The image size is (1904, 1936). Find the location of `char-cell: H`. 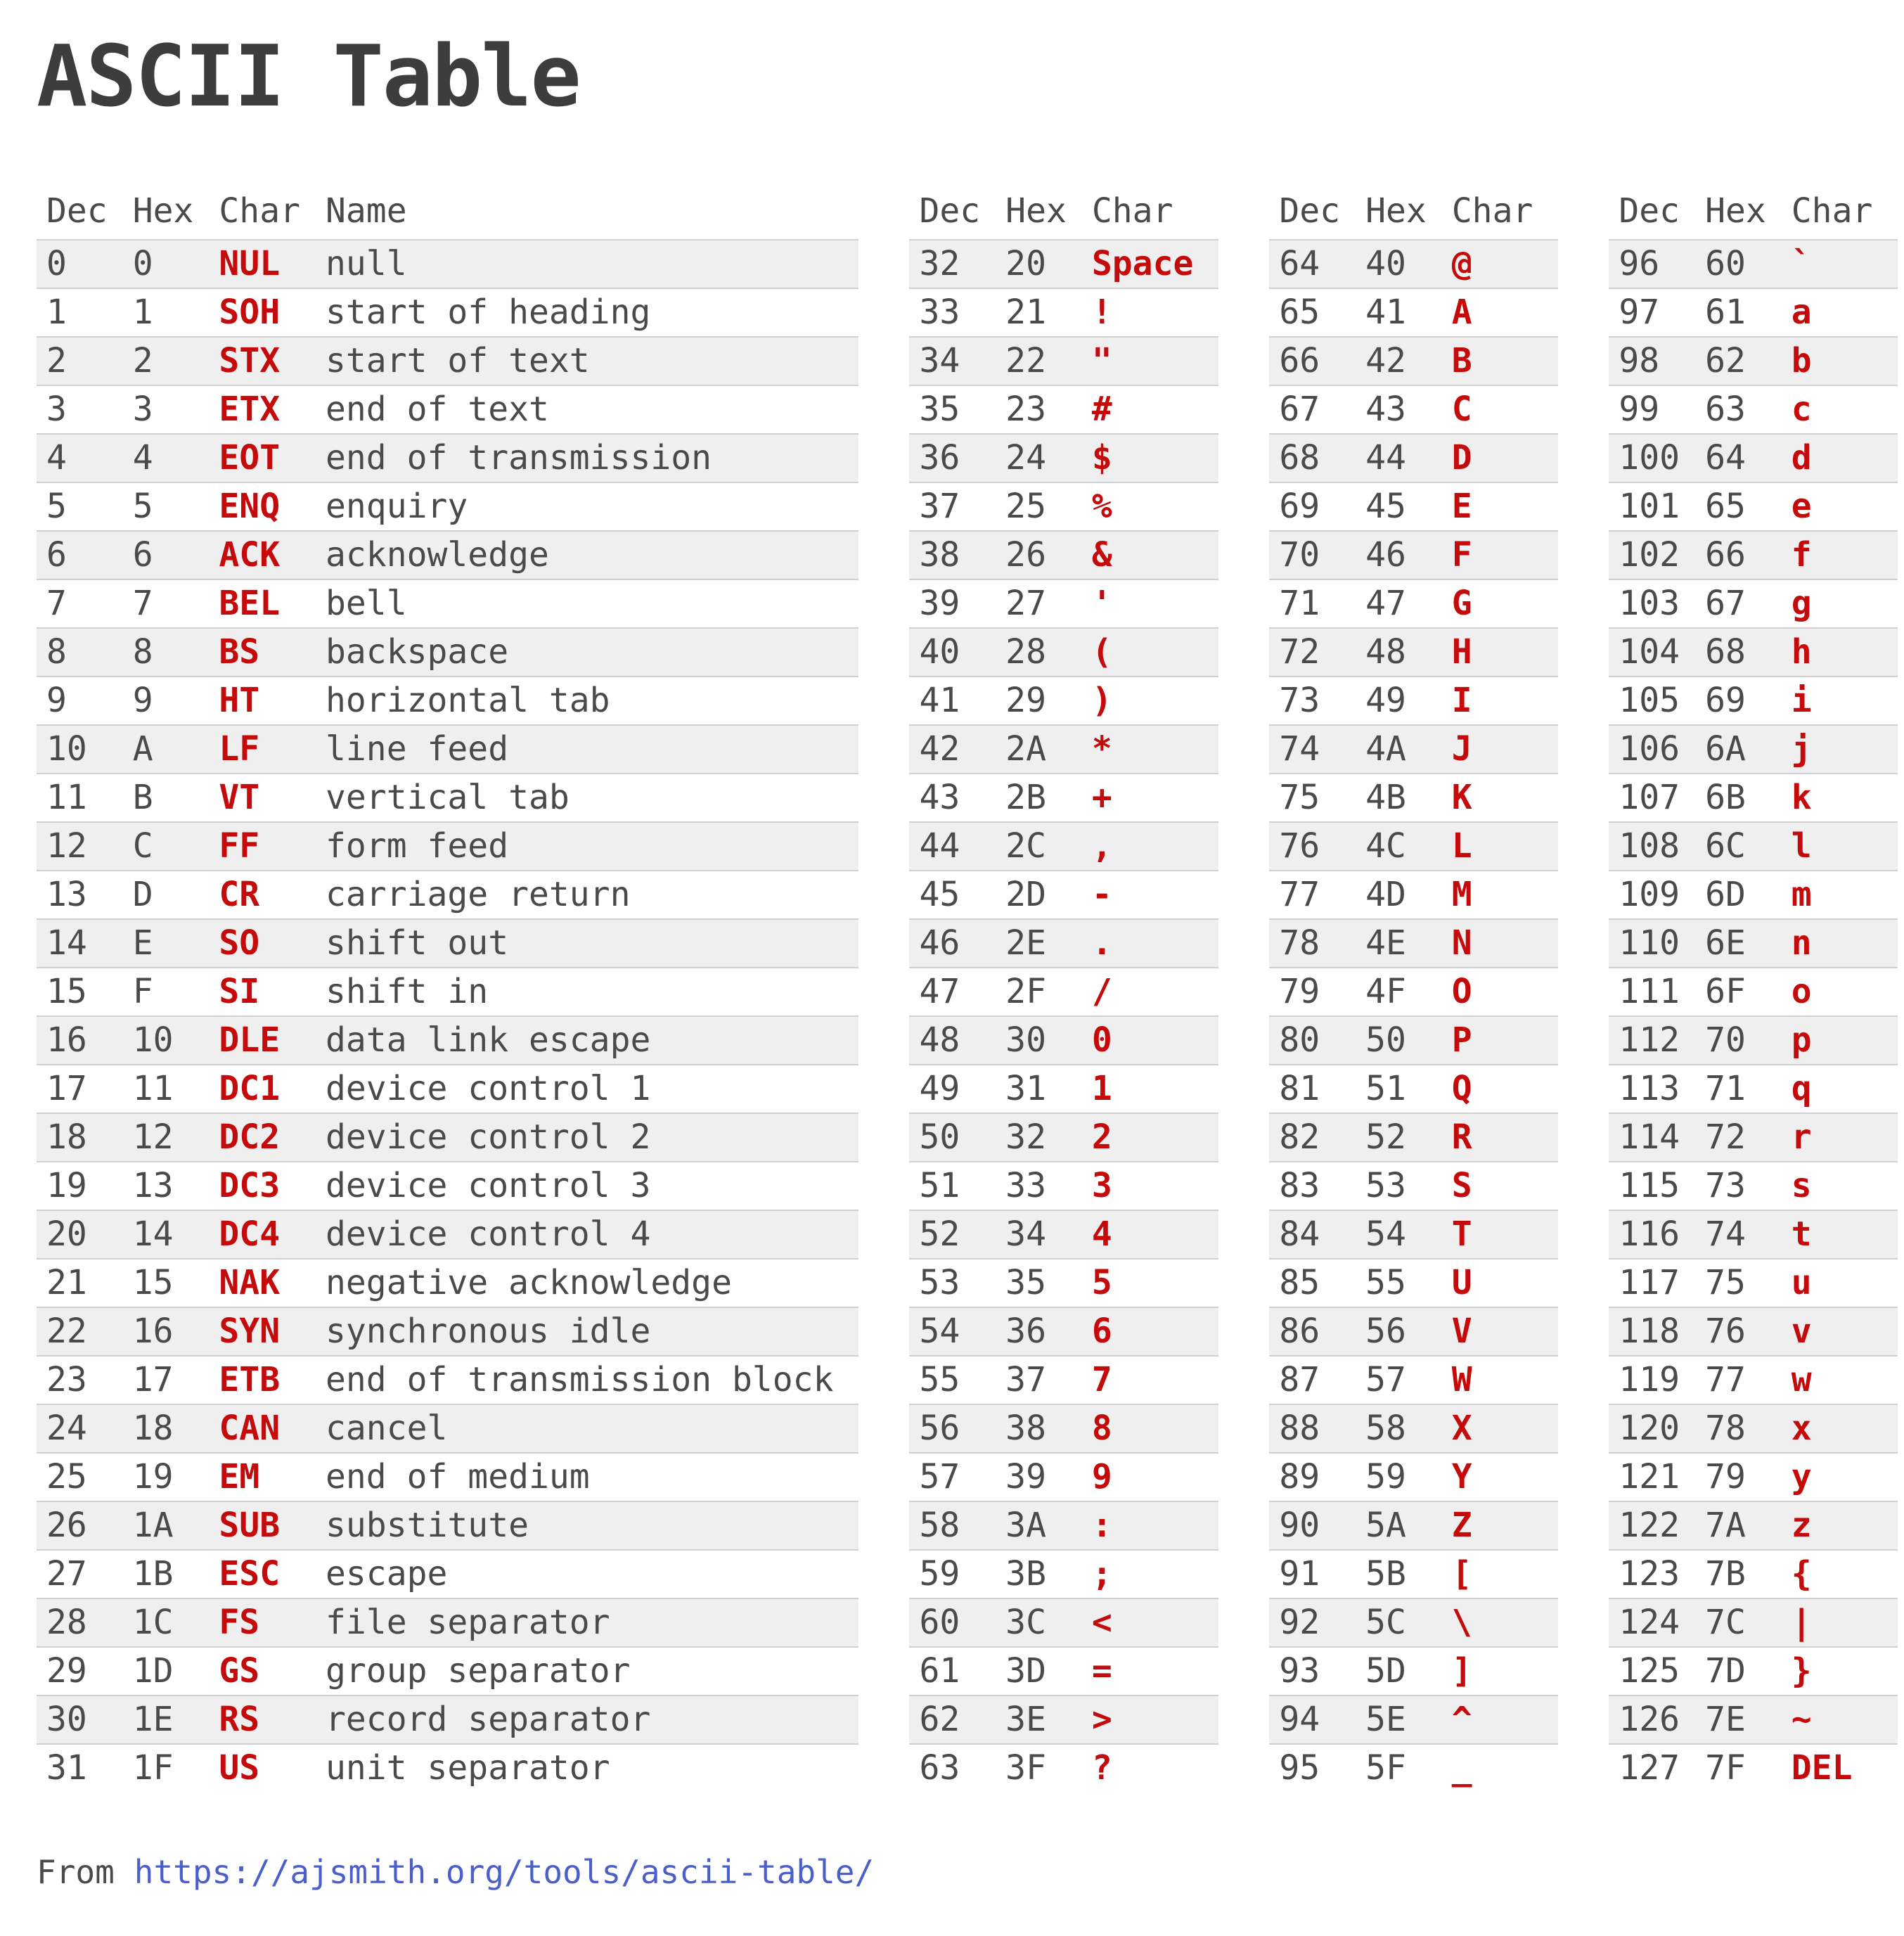

char-cell: H is located at coordinates (1461, 652).